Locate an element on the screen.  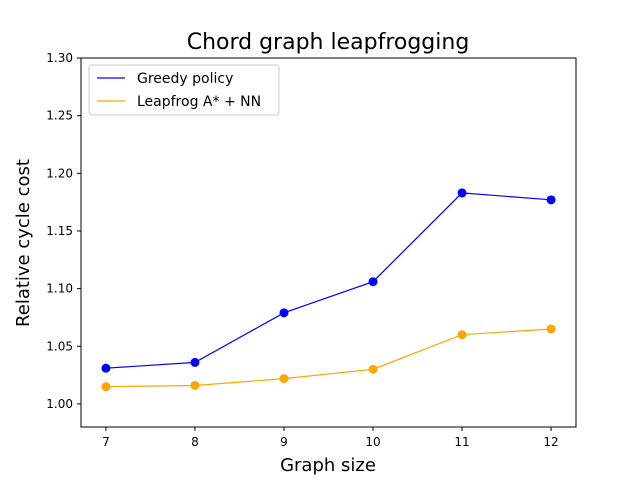
y-axis-label: Relative cycle cost is located at coordinates (23, 243).